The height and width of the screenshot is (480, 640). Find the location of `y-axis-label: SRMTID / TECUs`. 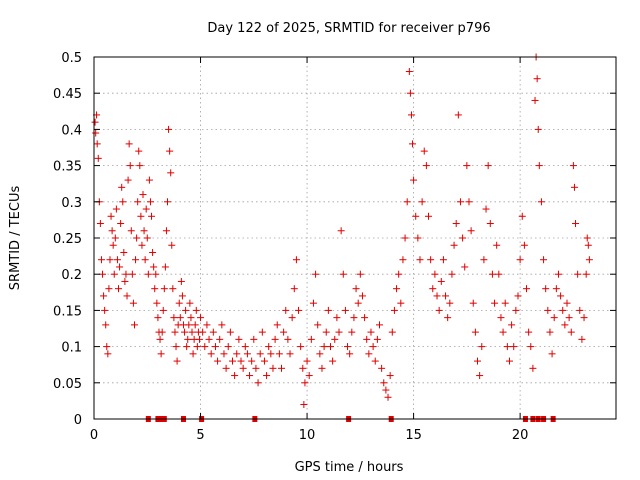

y-axis-label: SRMTID / TECUs is located at coordinates (15, 238).